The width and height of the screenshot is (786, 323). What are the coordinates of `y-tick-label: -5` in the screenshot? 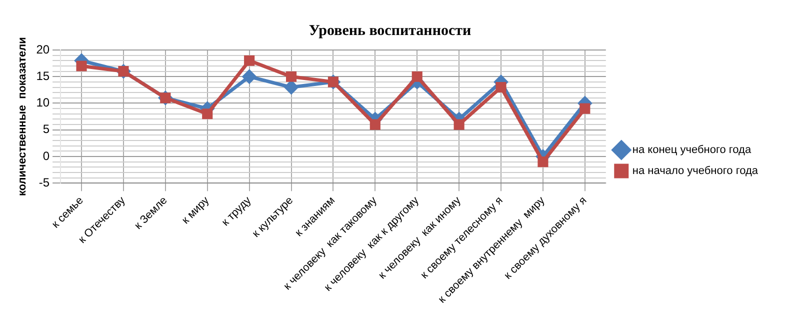 It's located at (44, 182).